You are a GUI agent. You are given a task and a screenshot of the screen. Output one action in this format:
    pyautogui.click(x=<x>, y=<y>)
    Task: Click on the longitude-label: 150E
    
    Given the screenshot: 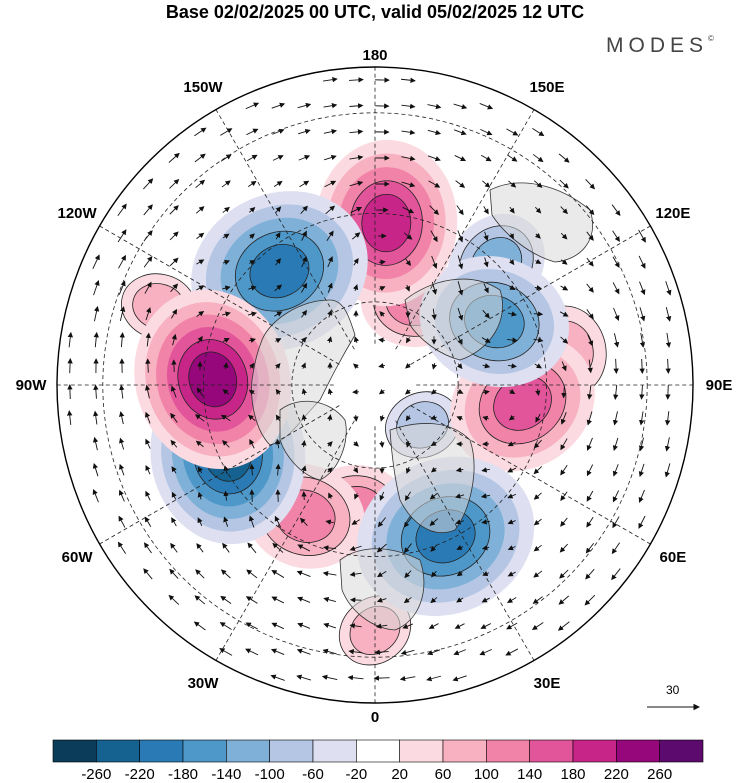 What is the action you would take?
    pyautogui.click(x=546, y=87)
    